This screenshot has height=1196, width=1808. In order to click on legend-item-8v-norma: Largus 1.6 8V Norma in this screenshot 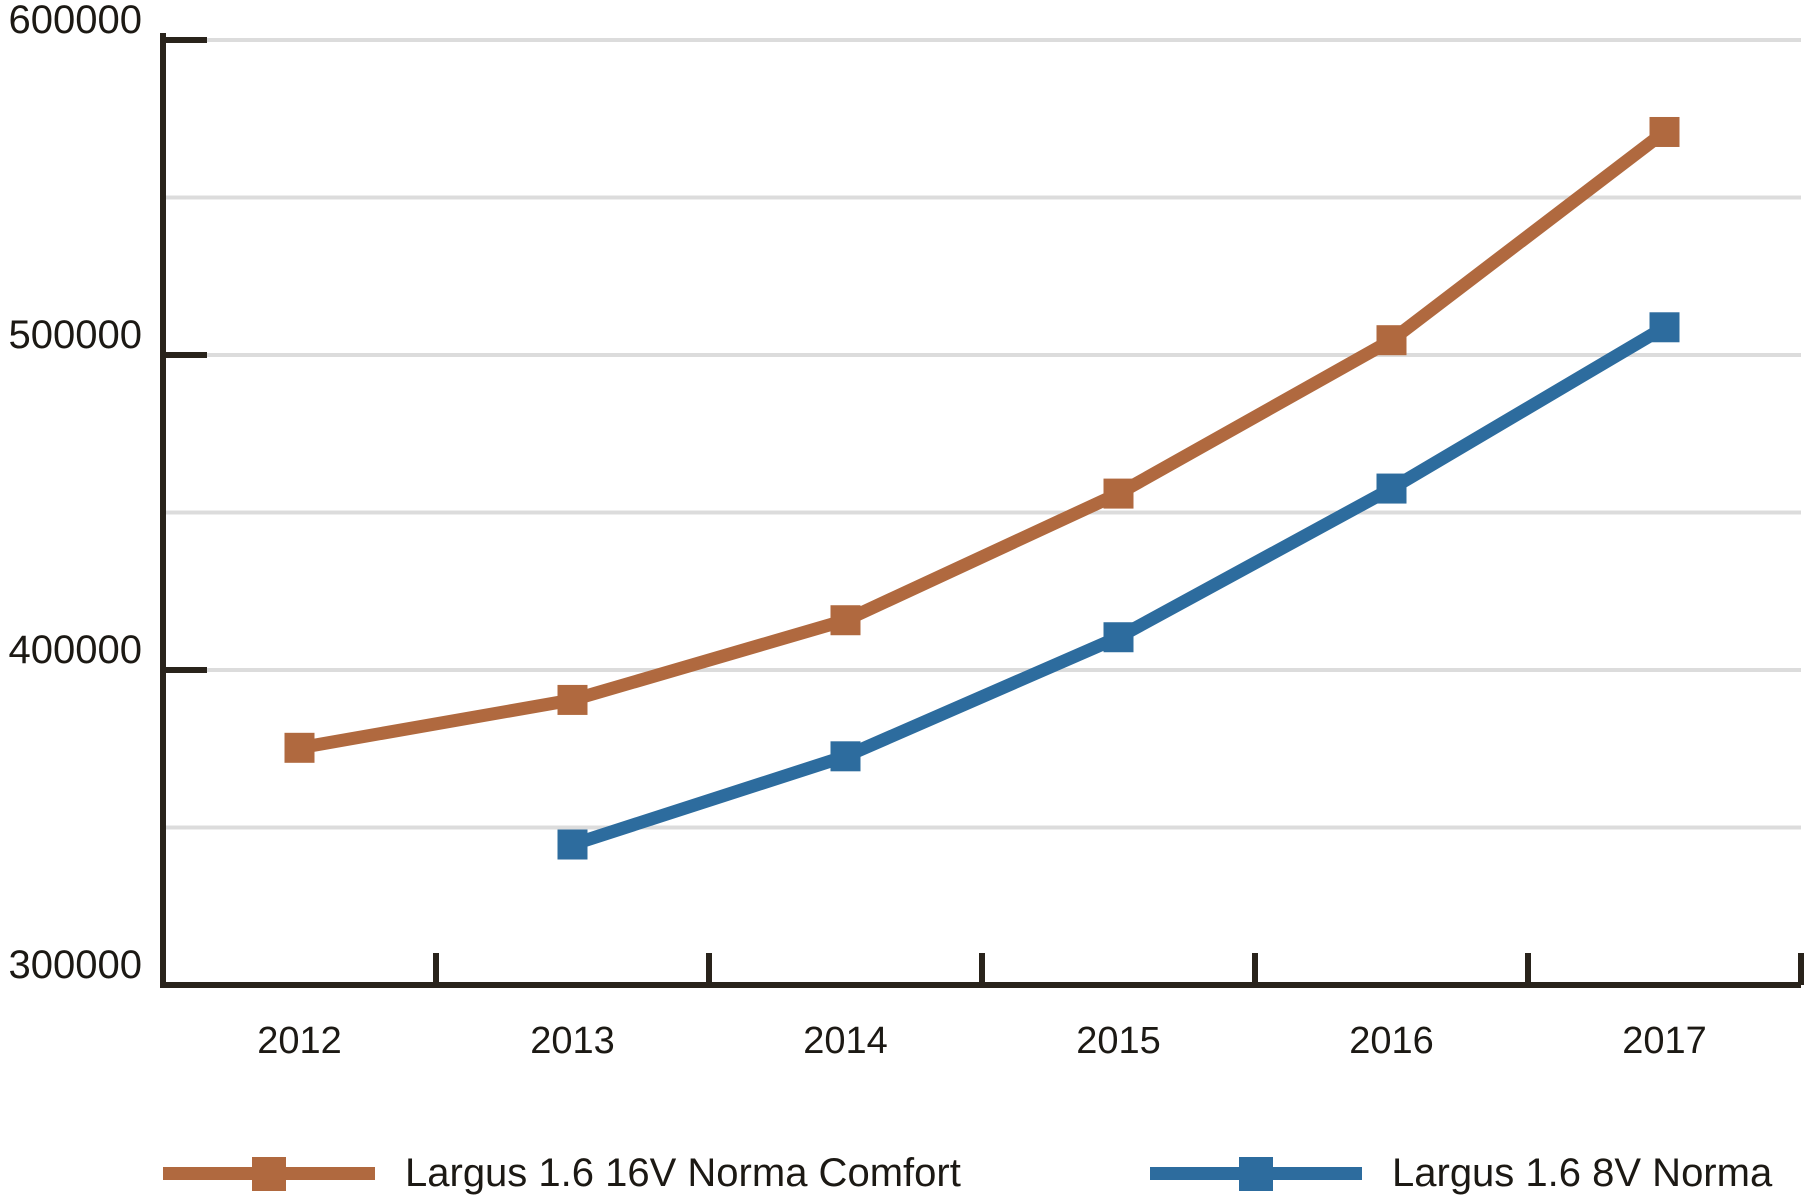, I will do `click(1461, 1173)`.